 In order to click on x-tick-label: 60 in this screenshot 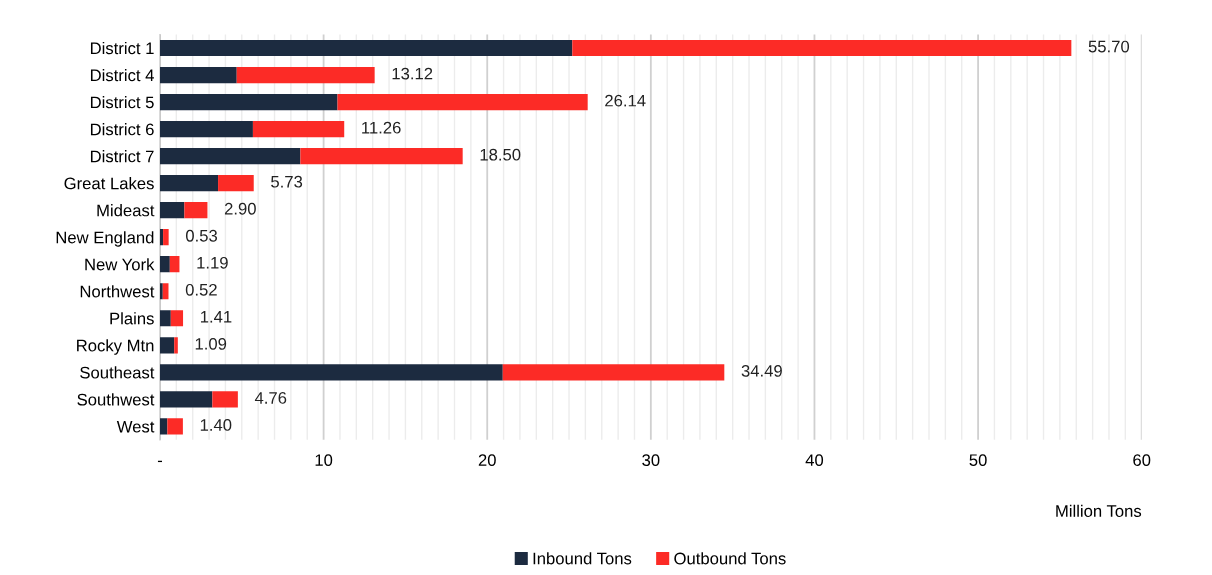, I will do `click(1142, 460)`.